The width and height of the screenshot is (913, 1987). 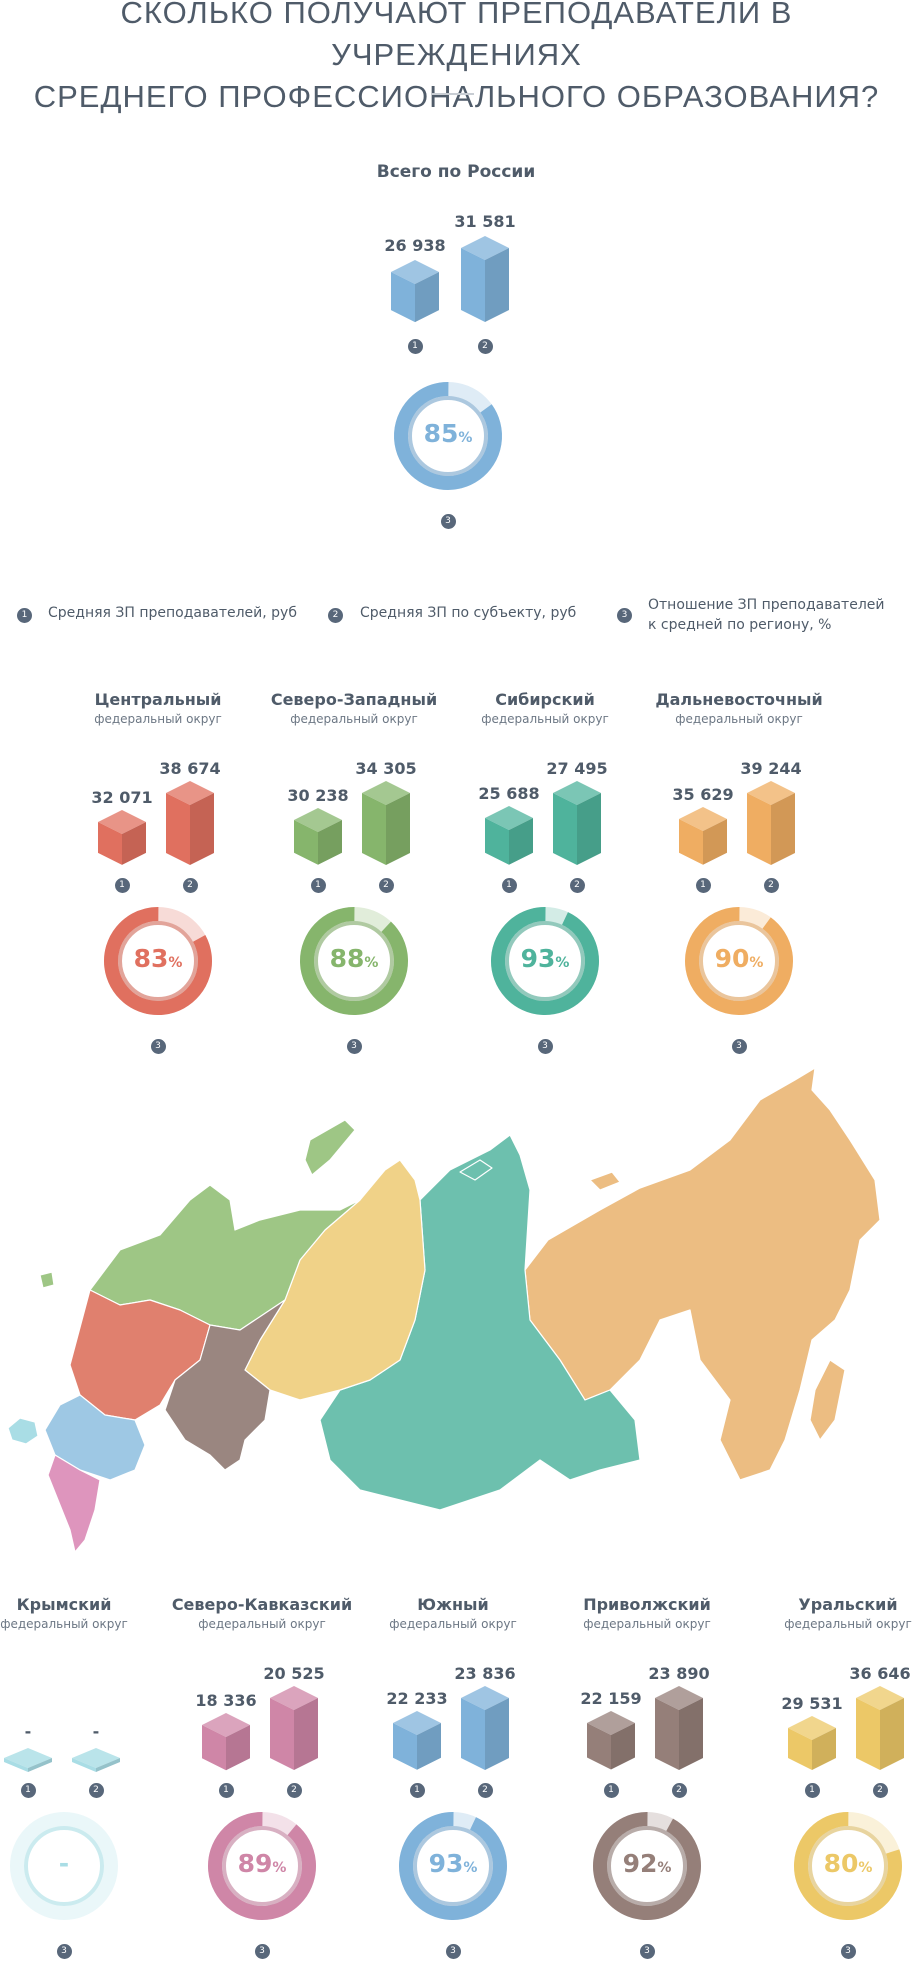 I want to click on district-bottom-3-pct-value: 92, so click(x=640, y=1863).